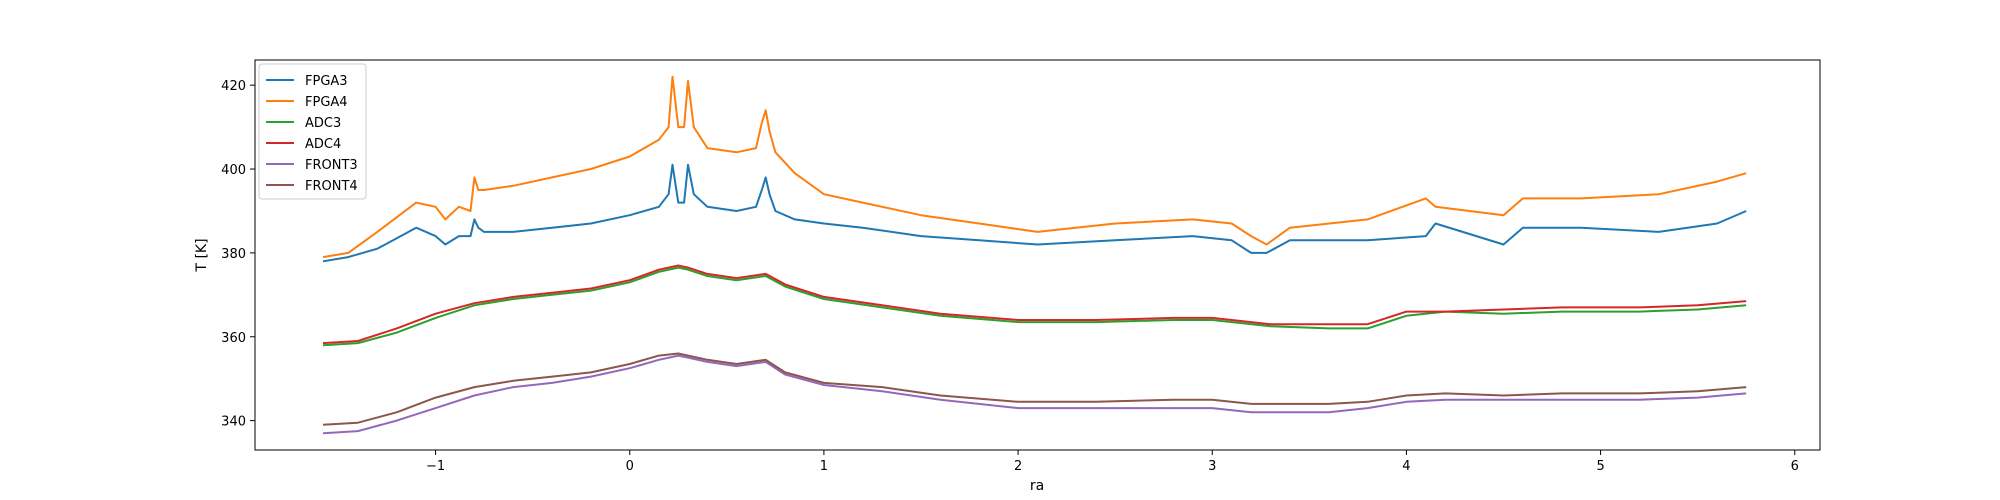 The image size is (2000, 500). What do you see at coordinates (1600, 466) in the screenshot?
I see `x-tick-label: 5` at bounding box center [1600, 466].